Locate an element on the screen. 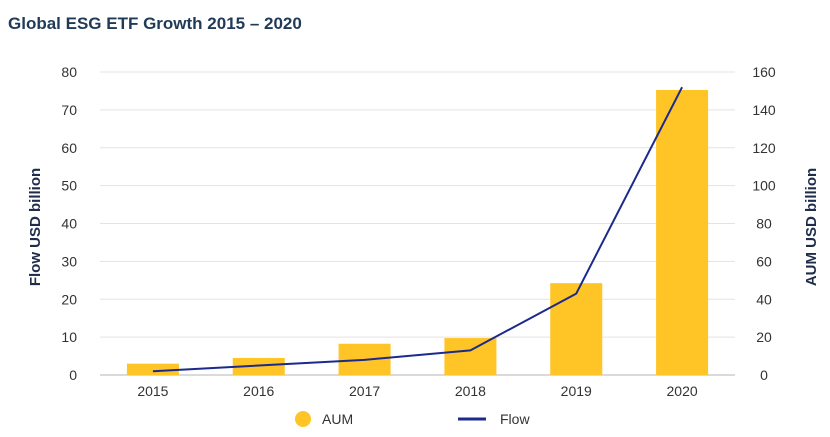 The height and width of the screenshot is (437, 830). legend-aum-label: AUM is located at coordinates (337, 419).